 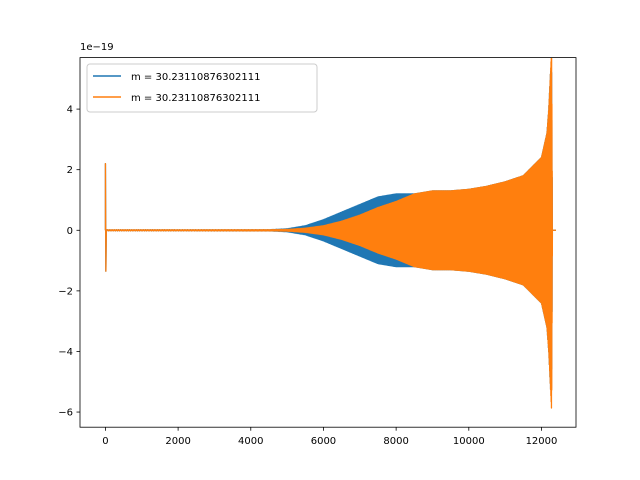 What do you see at coordinates (250, 441) in the screenshot?
I see `x-tick-label: 4000` at bounding box center [250, 441].